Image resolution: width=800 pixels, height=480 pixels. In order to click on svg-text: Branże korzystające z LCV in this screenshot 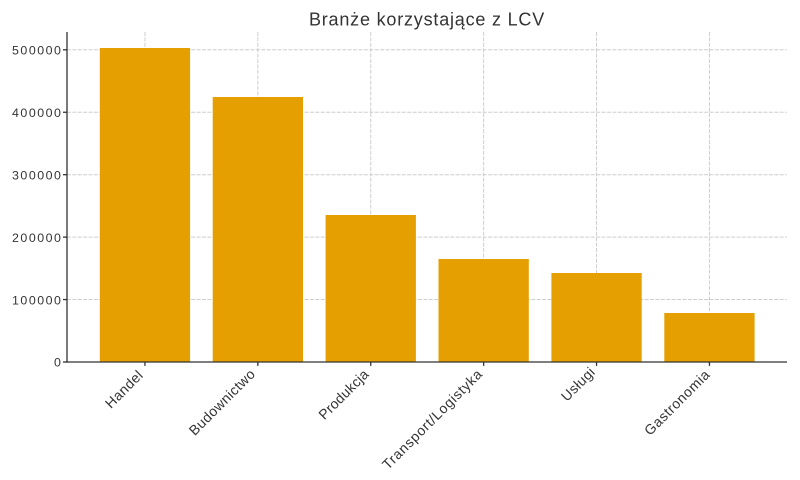, I will do `click(427, 19)`.